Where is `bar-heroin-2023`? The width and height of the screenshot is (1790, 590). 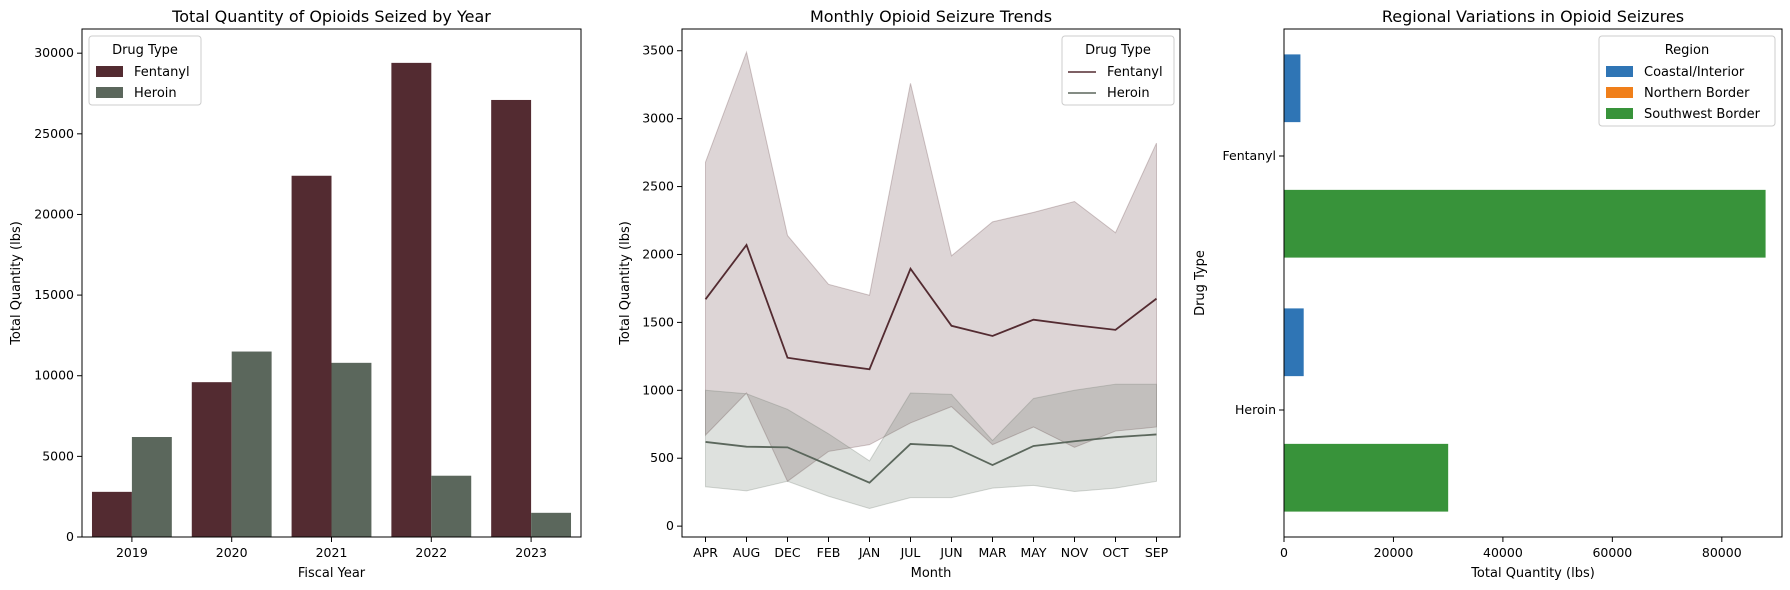 bar-heroin-2023 is located at coordinates (551, 524).